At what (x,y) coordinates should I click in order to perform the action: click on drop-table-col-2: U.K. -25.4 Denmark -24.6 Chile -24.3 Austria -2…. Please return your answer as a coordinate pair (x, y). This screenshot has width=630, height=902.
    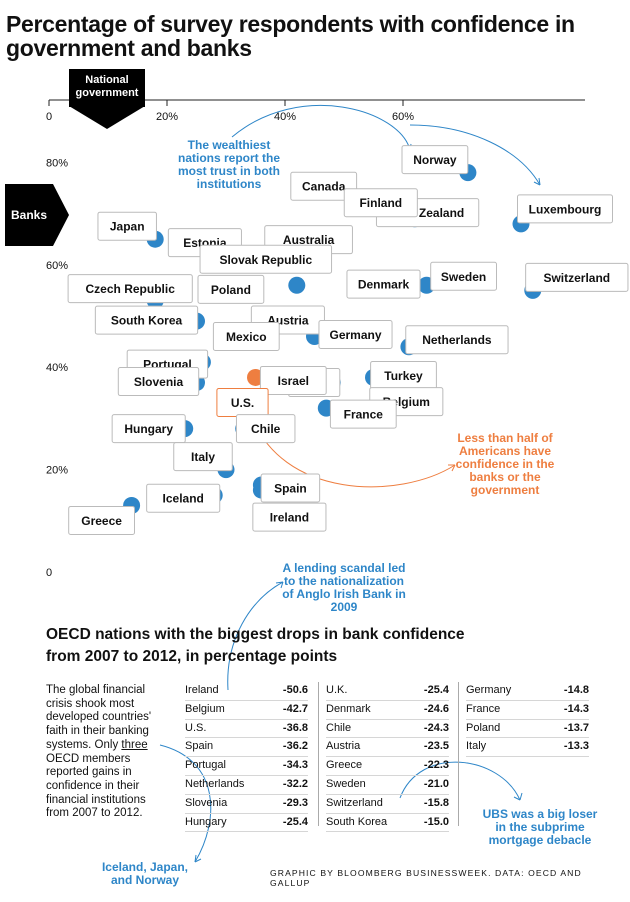
    Looking at the image, I should click on (387, 757).